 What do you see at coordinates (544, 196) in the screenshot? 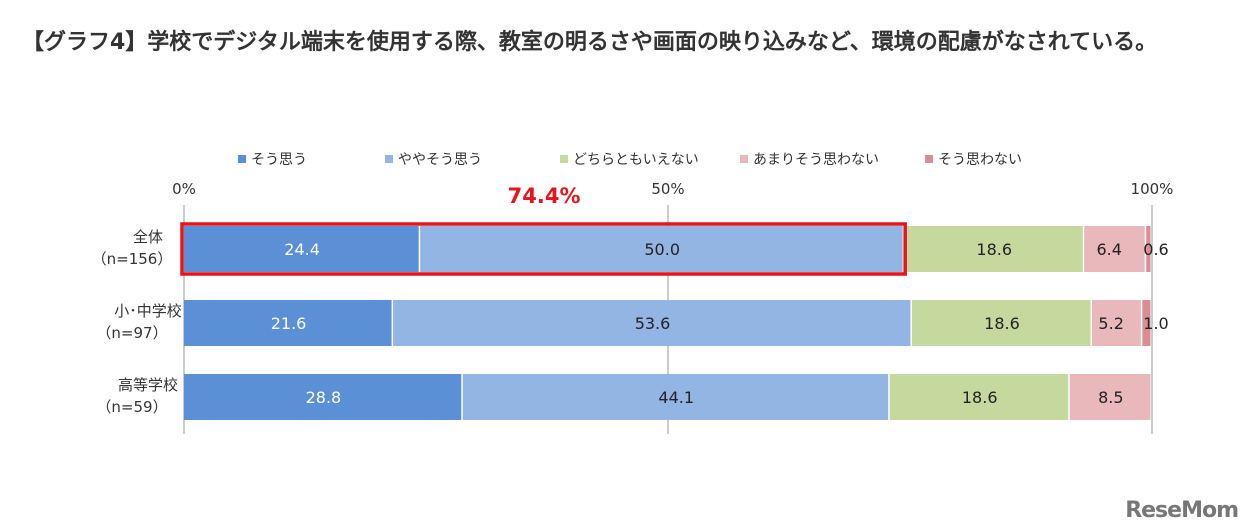
I see `annotation-label: 74.4%` at bounding box center [544, 196].